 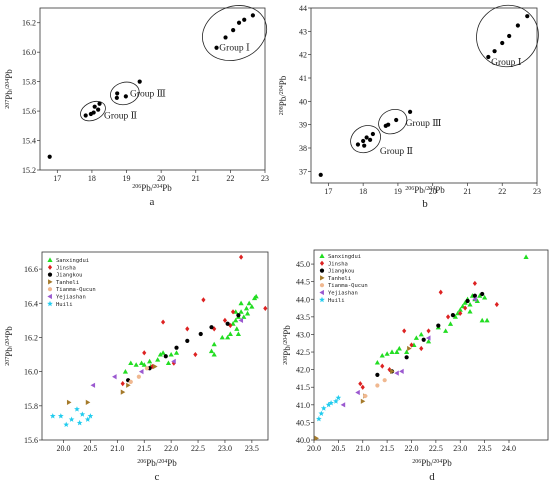 I want to click on y-tick-label: 15.8, so click(x=29, y=82).